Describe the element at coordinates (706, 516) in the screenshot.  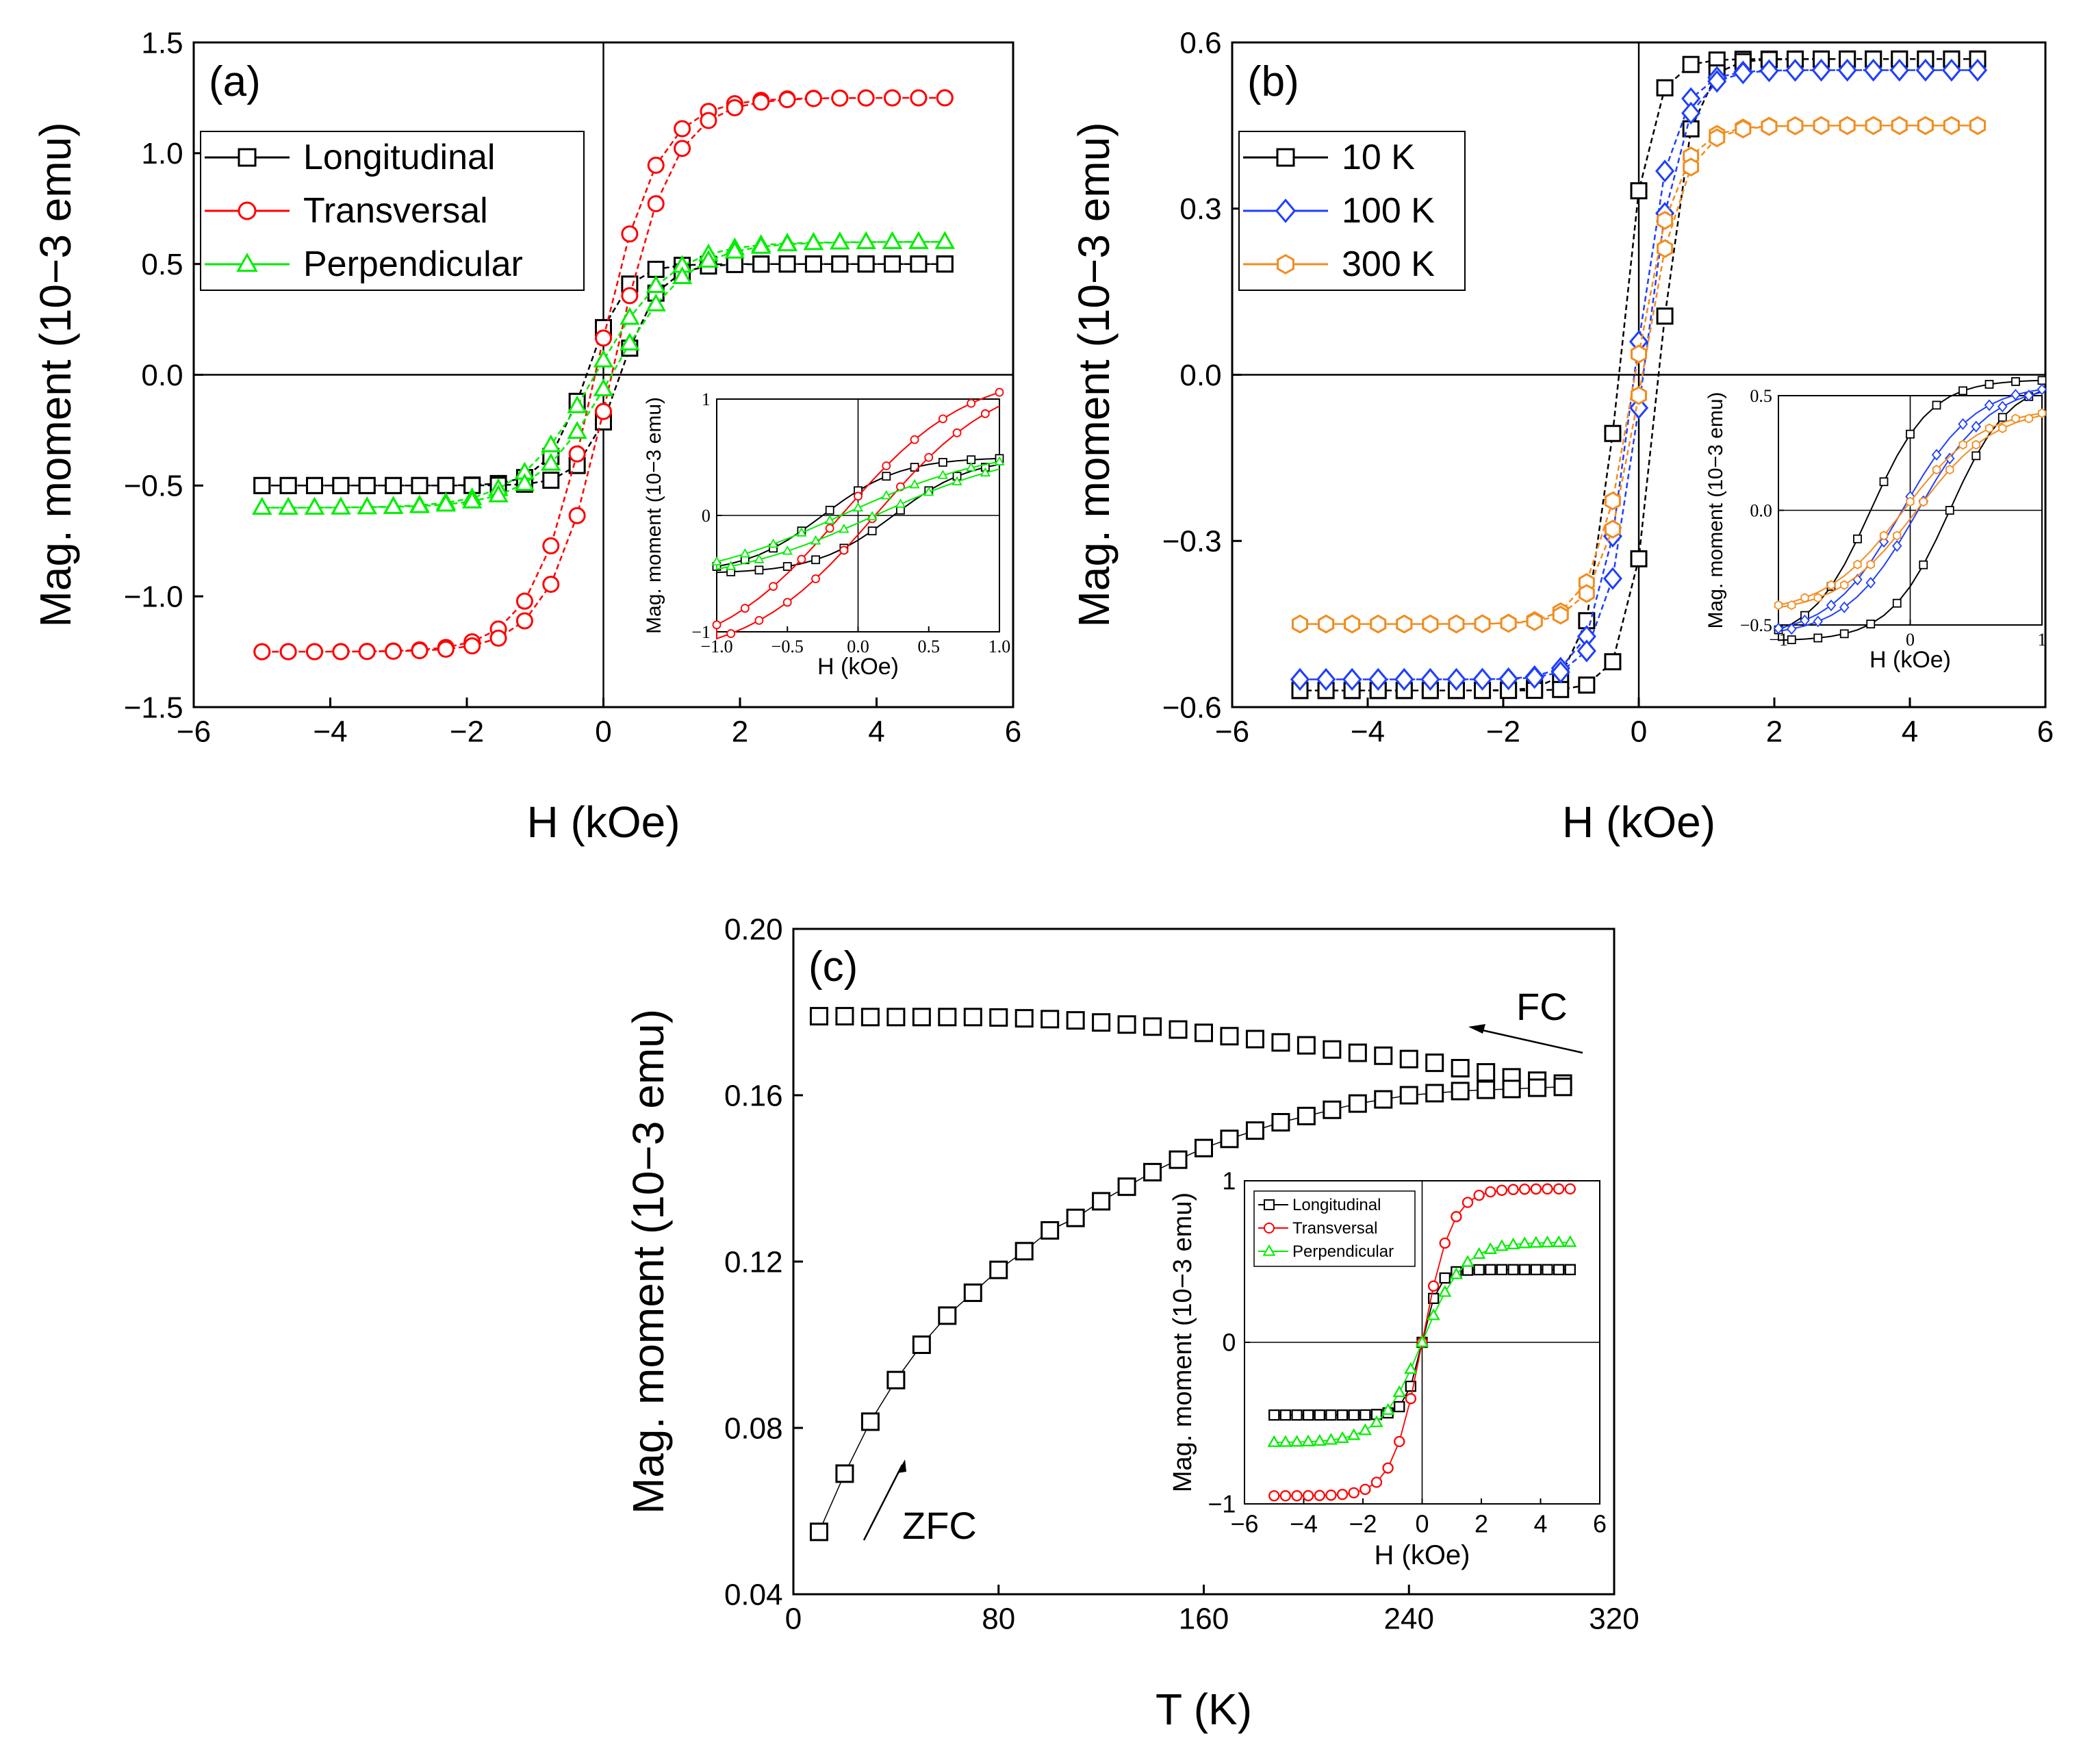
I see `panel-a-inset-y-tick-label: 0` at that location.